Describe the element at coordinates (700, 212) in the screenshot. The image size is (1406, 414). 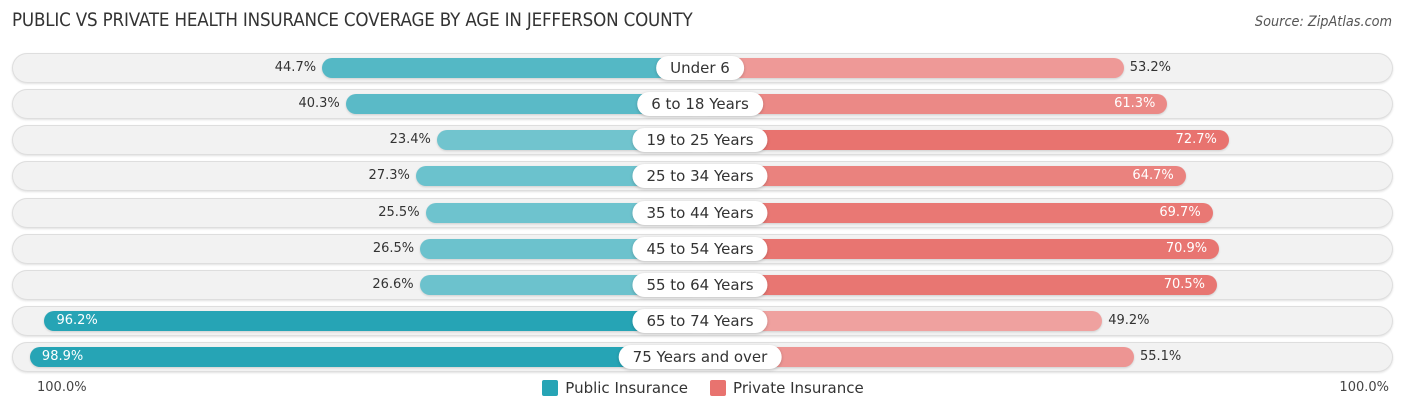
I see `category-label: 35 to 44 Years` at that location.